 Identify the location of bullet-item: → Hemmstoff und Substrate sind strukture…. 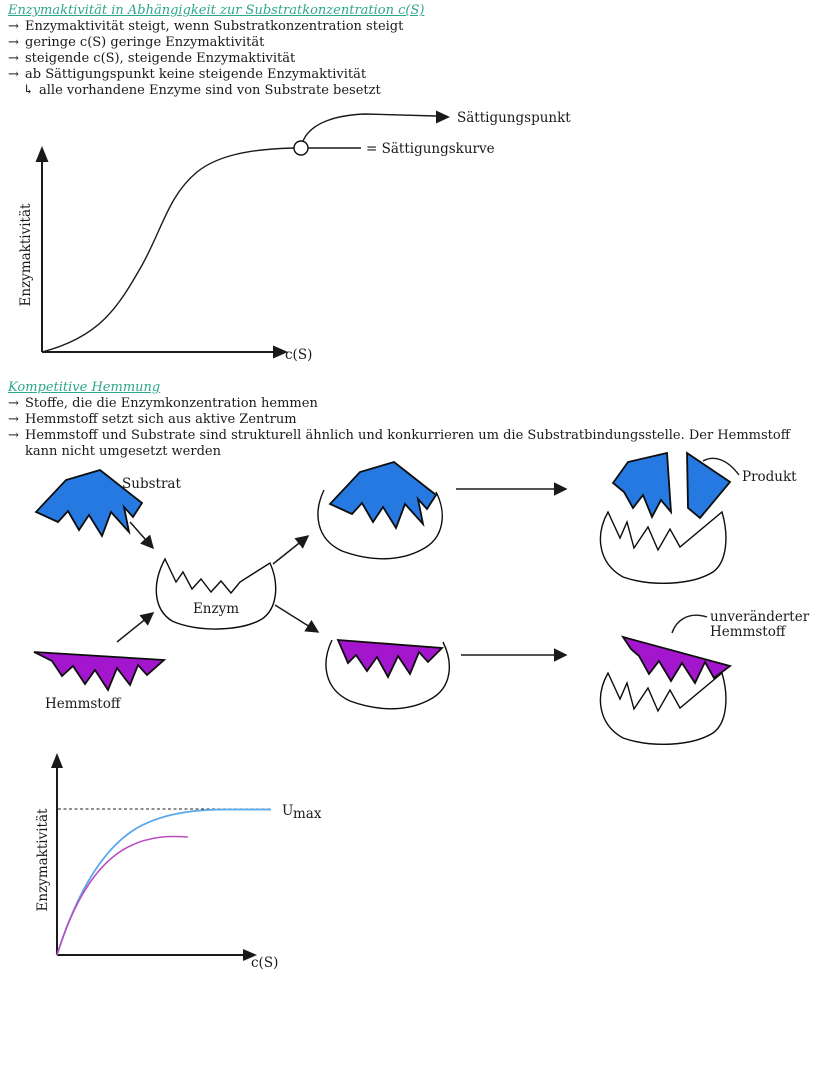
(415, 444).